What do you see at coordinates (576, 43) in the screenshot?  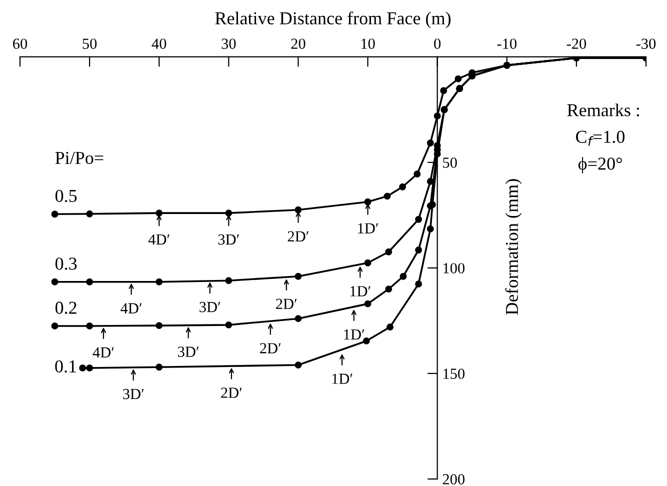 I see `x-tick-label: -20` at bounding box center [576, 43].